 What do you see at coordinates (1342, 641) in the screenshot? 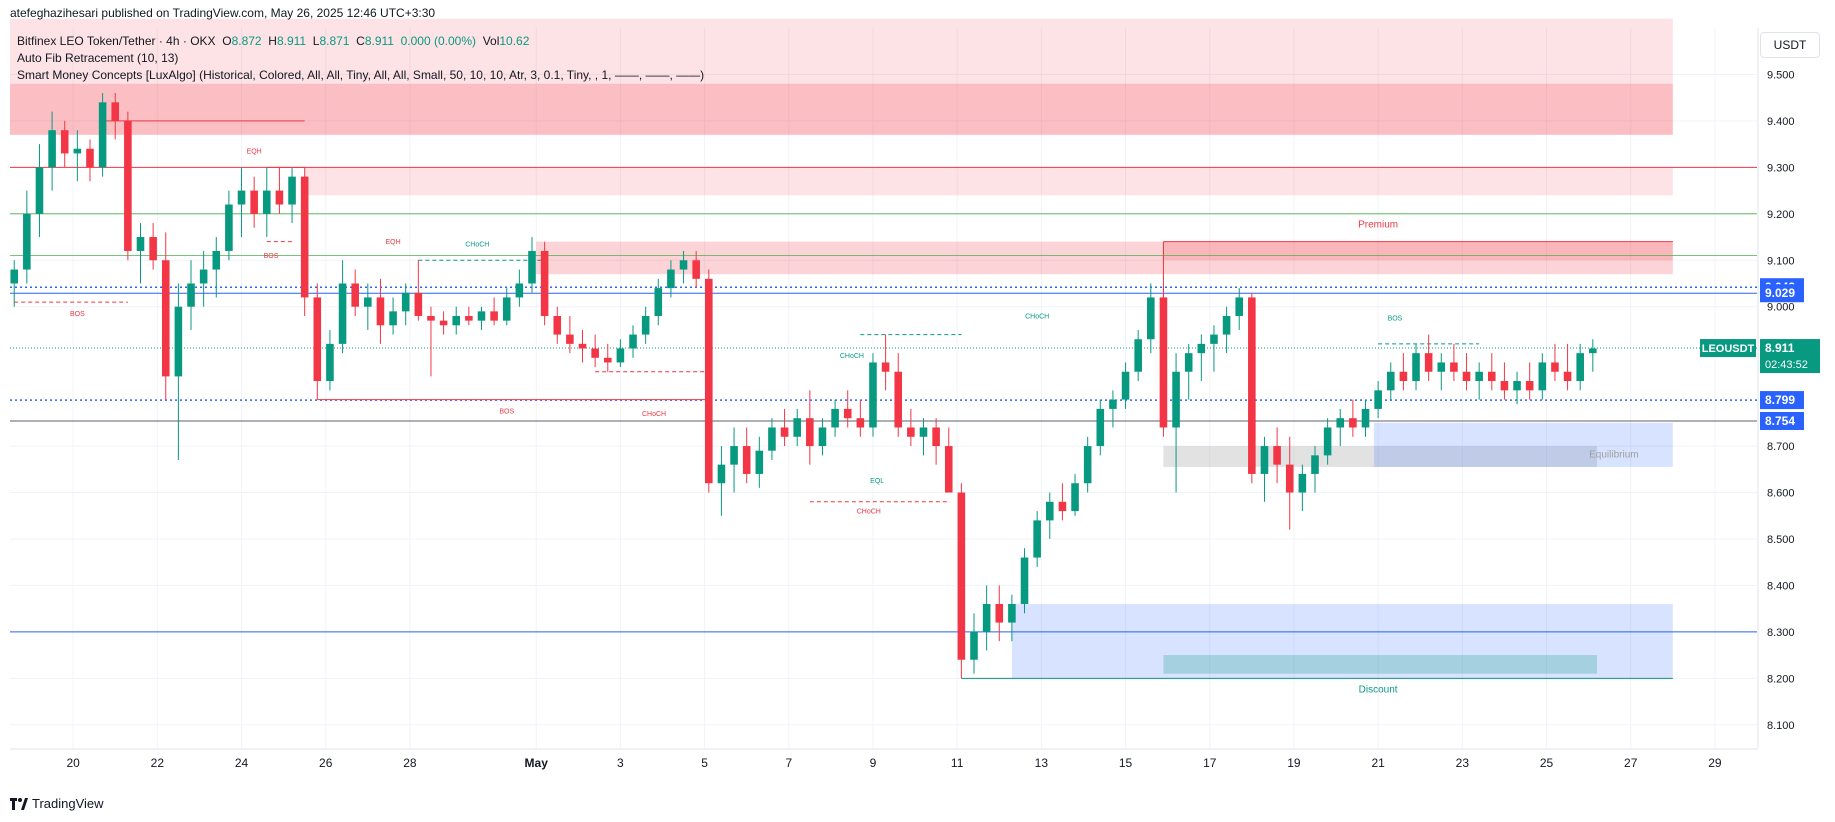
I see `discount-zone` at bounding box center [1342, 641].